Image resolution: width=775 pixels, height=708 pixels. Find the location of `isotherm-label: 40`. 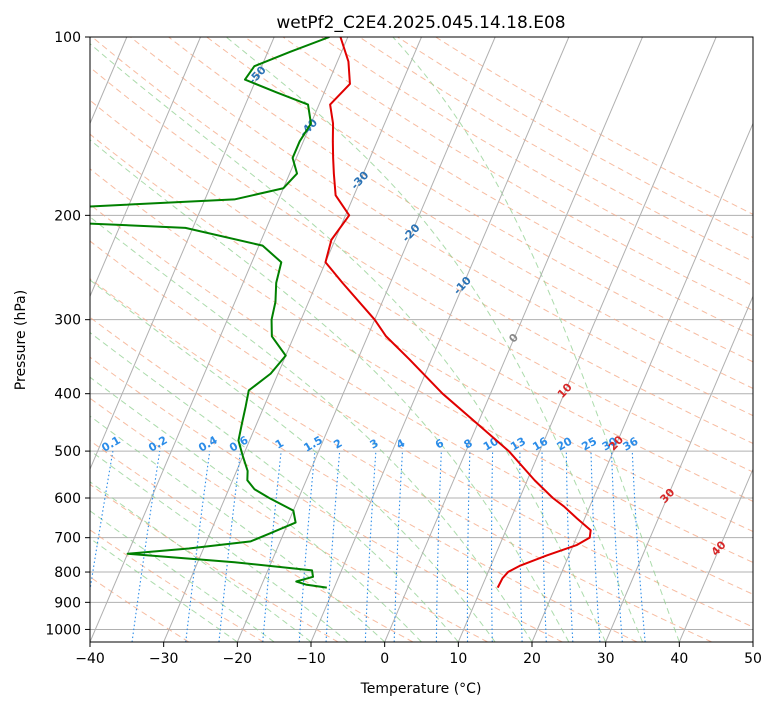

isotherm-label: 40 is located at coordinates (719, 548).